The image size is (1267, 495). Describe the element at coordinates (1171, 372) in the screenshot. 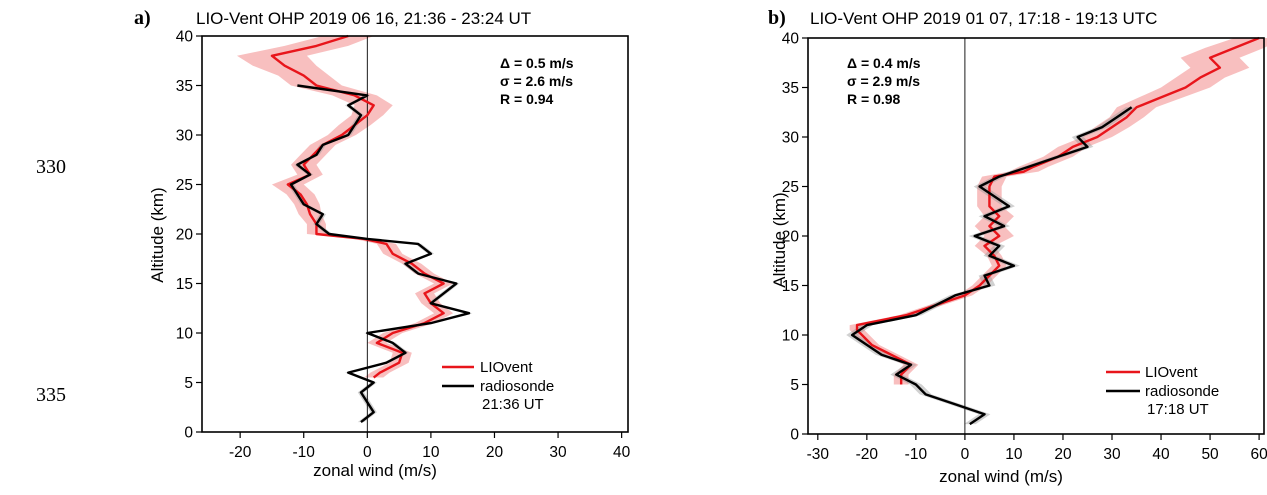

I see `panel-b-legend-liovent: LIOvent` at that location.